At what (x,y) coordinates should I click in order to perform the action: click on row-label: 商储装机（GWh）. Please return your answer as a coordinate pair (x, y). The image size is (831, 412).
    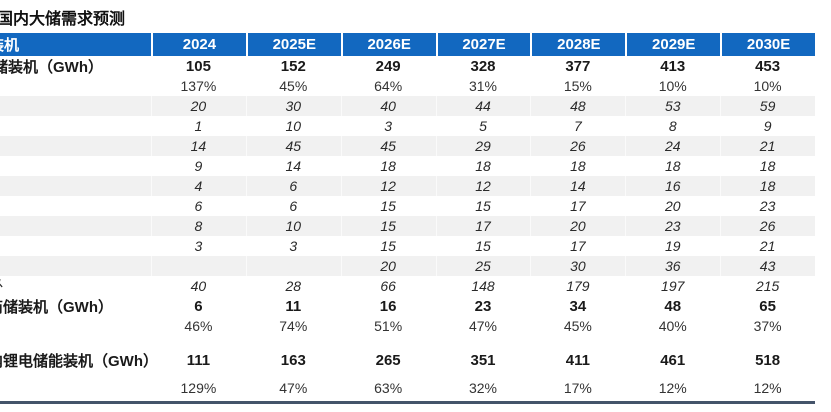
    Looking at the image, I should click on (56, 307).